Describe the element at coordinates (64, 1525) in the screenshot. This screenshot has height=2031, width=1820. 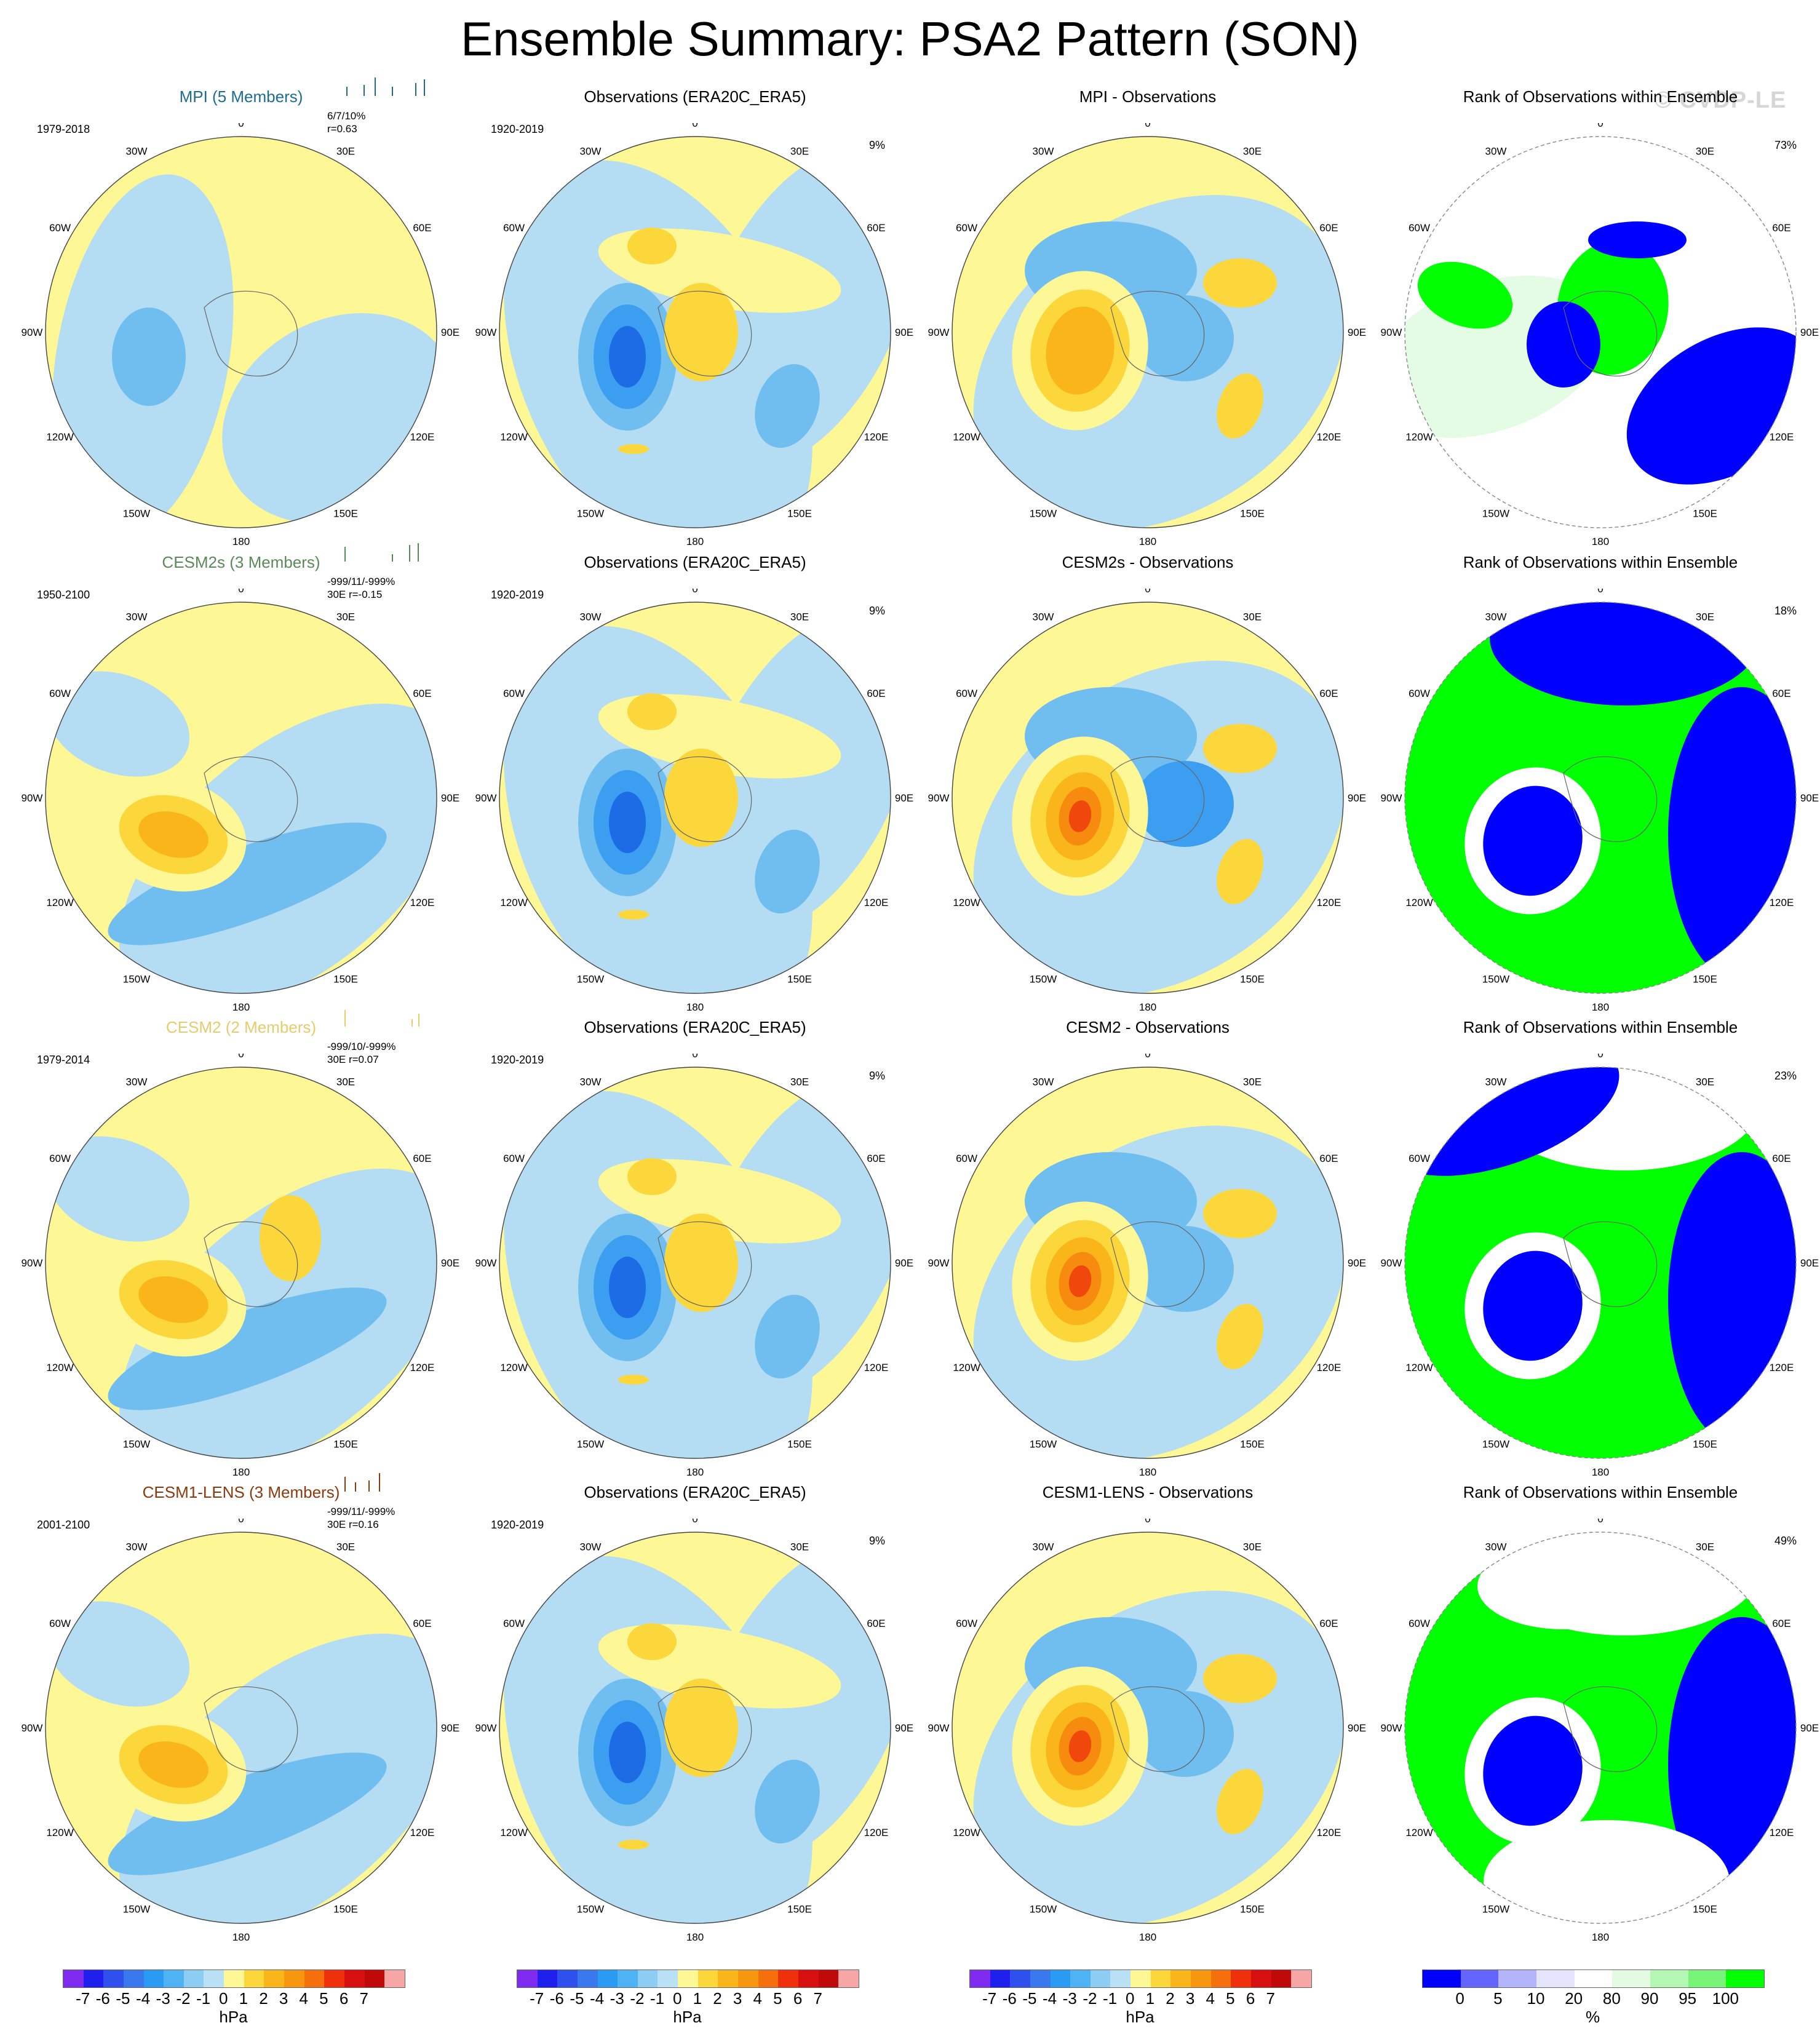
I see `year-range: 2001-2100` at that location.